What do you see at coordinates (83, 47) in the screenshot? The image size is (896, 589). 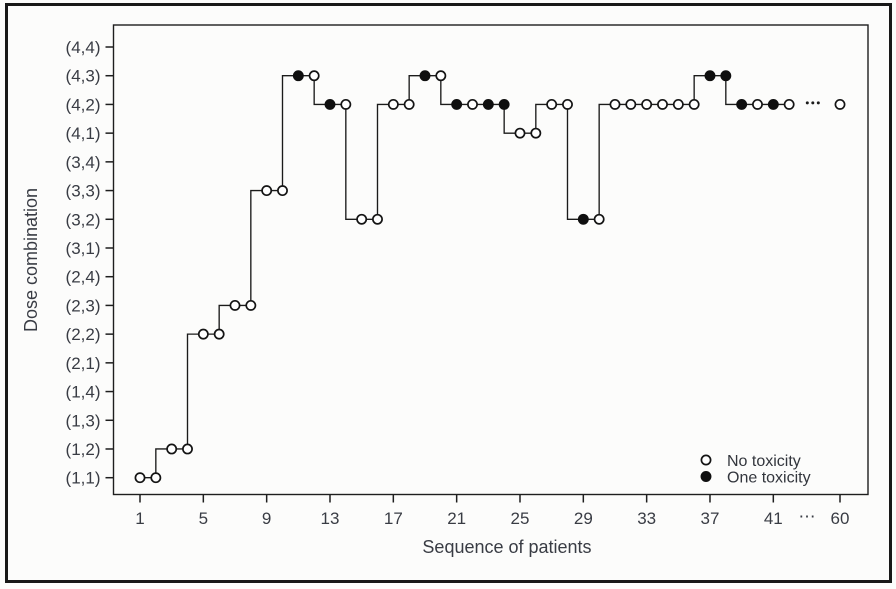 I see `y-tick-label: (4,4)` at bounding box center [83, 47].